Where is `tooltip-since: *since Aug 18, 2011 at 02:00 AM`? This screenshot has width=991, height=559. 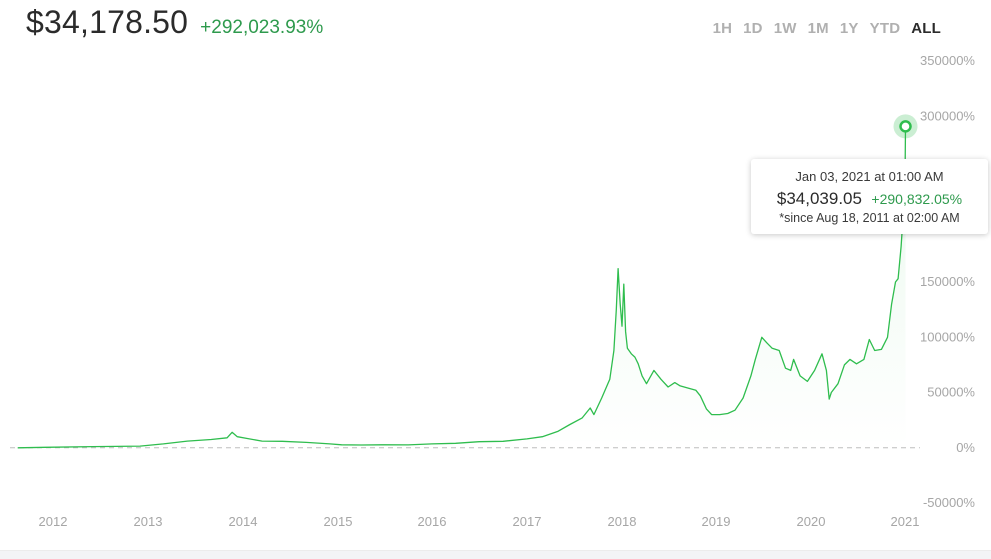
tooltip-since: *since Aug 18, 2011 at 02:00 AM is located at coordinates (869, 218).